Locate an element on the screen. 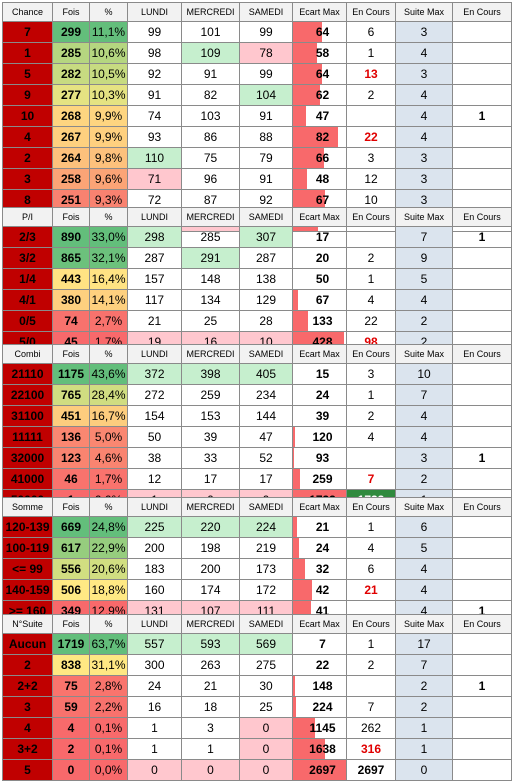 The image size is (512, 781). ecart-max-value: 15 is located at coordinates (322, 374).